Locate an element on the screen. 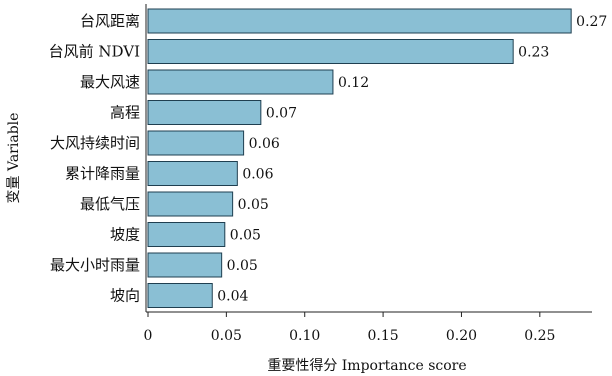 Image resolution: width=612 pixels, height=376 pixels. category-label: 最低气压 is located at coordinates (110, 204).